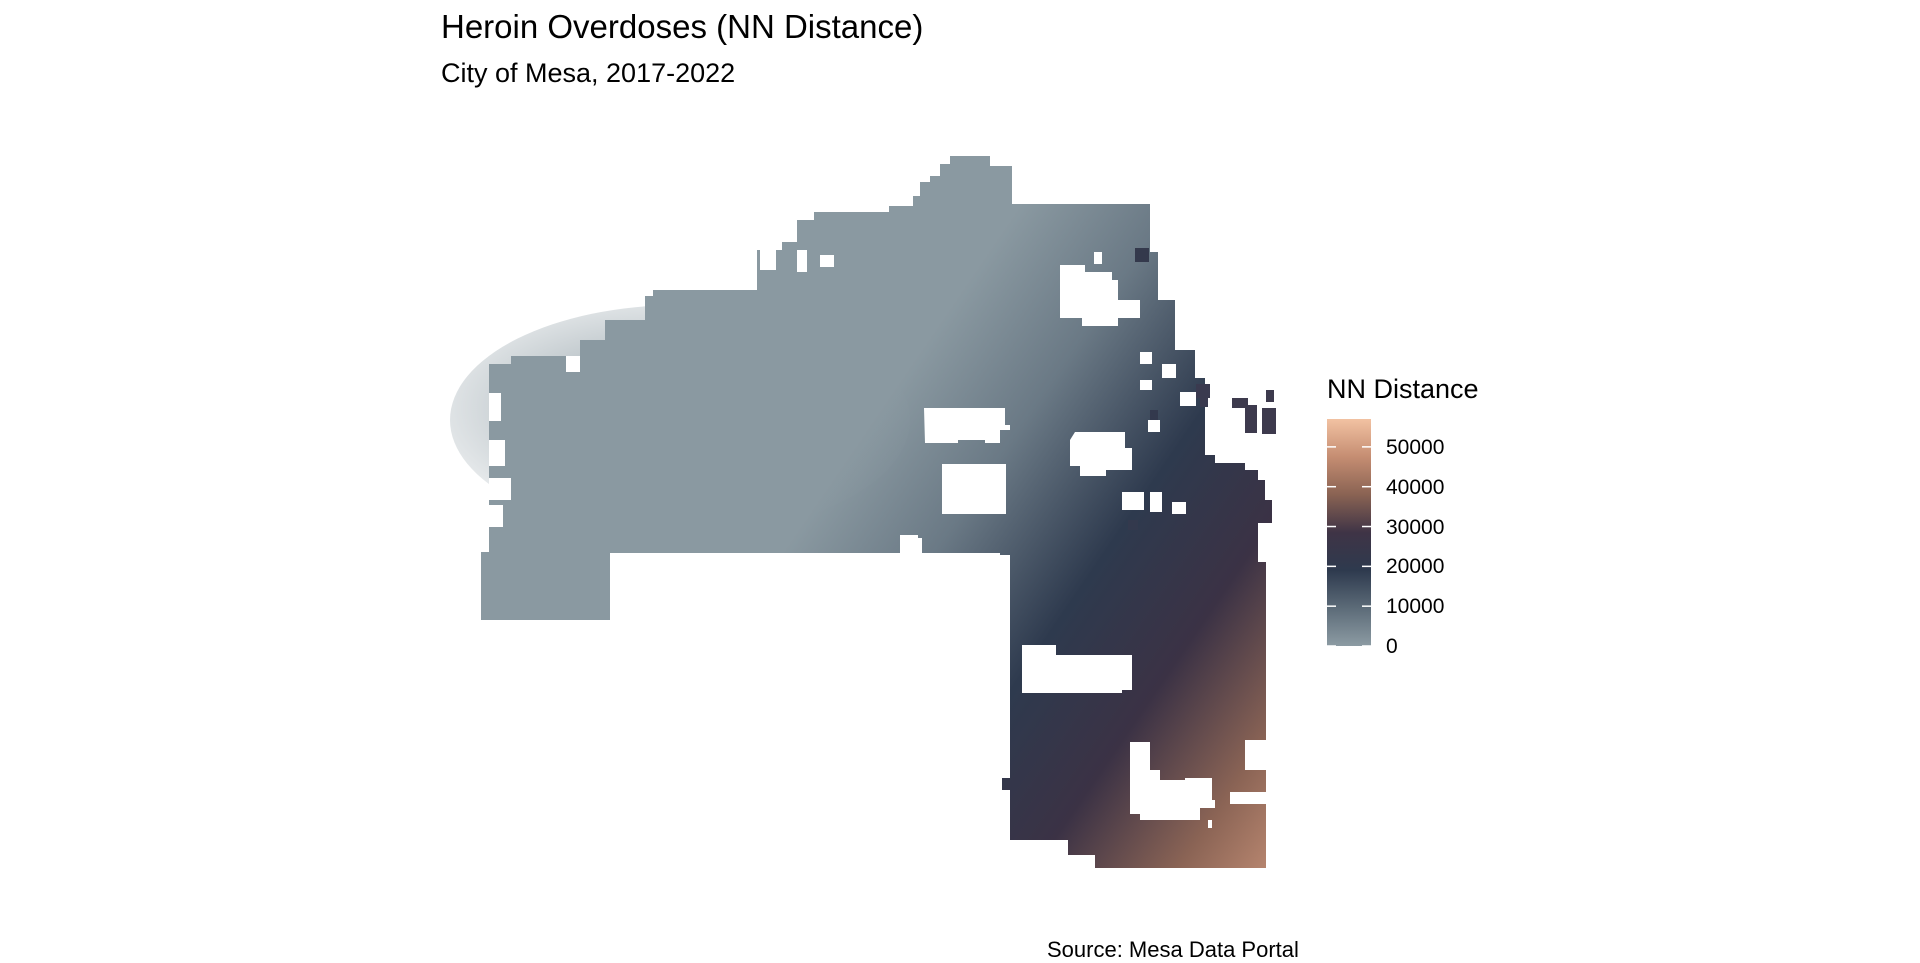  I want to click on legend-tick-label: 40000, so click(1415, 487).